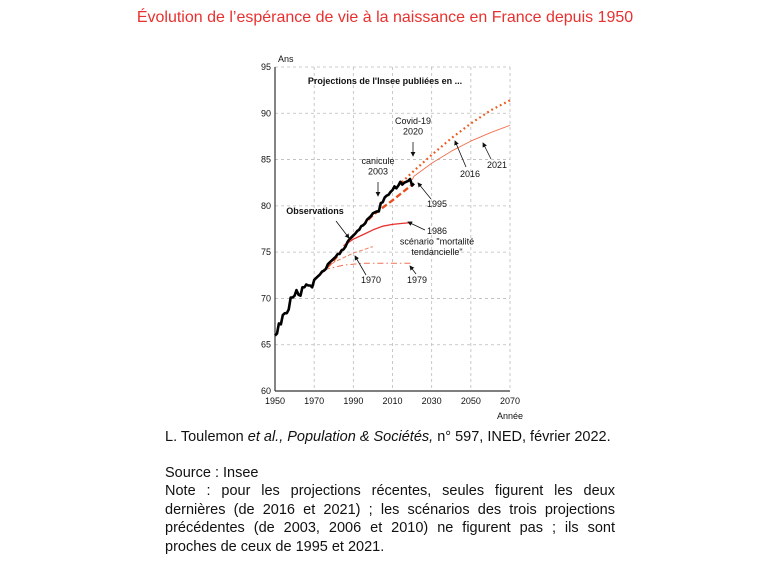 Image resolution: width=770 pixels, height=565 pixels. What do you see at coordinates (470, 174) in the screenshot?
I see `annotation-a2016: 2016` at bounding box center [470, 174].